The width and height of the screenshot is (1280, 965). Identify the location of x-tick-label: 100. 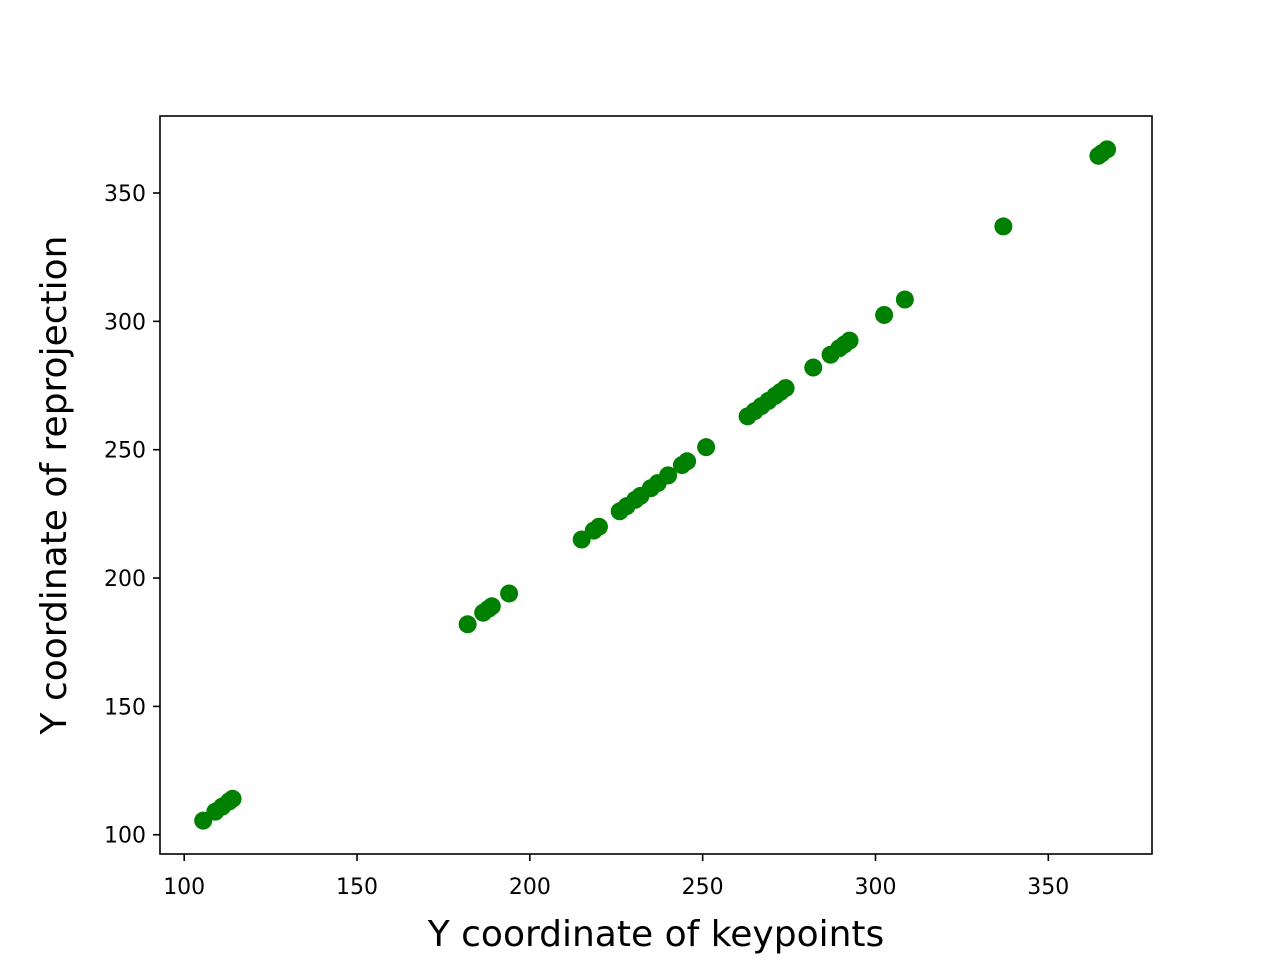
(184, 887).